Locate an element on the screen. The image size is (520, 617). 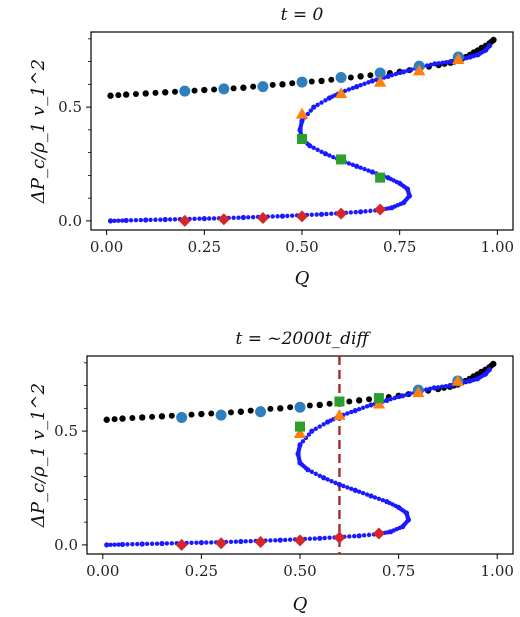
y-tick-label: 0.0 is located at coordinates (70, 221).